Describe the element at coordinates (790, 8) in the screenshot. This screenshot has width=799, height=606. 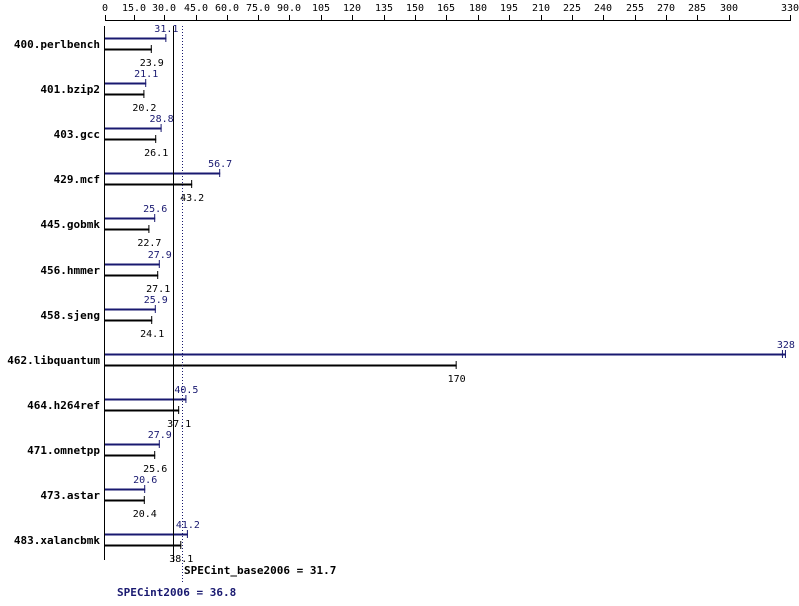
I see `x-tick-label: 330` at that location.